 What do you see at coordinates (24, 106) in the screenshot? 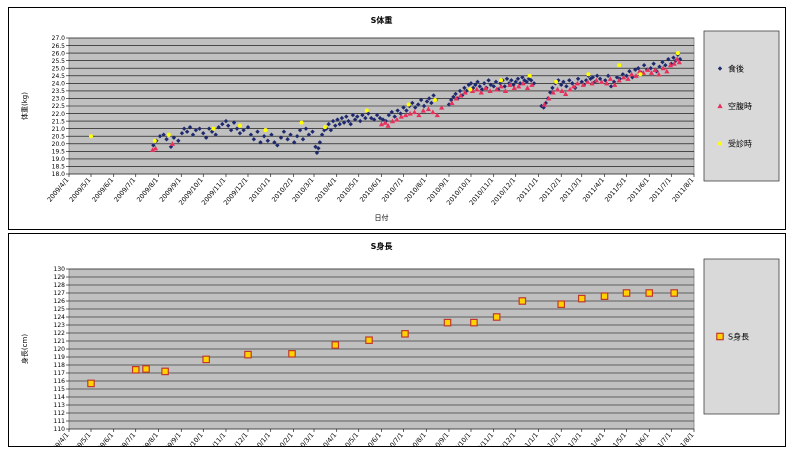
I see `y-axis-title: 体重(kg)` at bounding box center [24, 106].